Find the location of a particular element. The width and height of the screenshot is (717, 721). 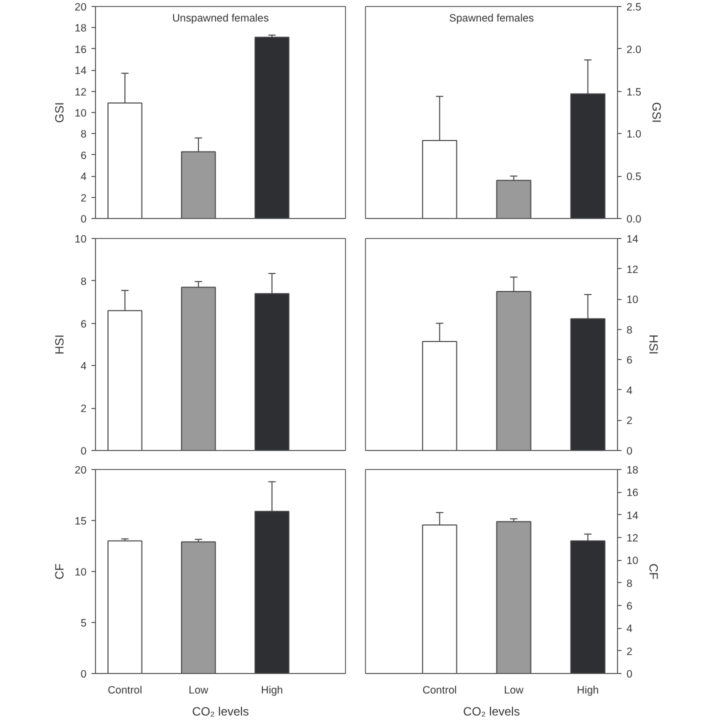

y2-axis-title: CF is located at coordinates (653, 572).